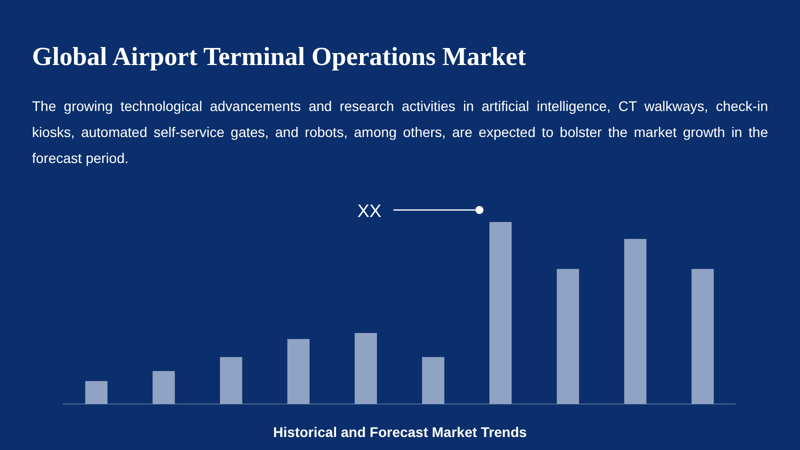 The image size is (800, 450). I want to click on text: XX, so click(369, 211).